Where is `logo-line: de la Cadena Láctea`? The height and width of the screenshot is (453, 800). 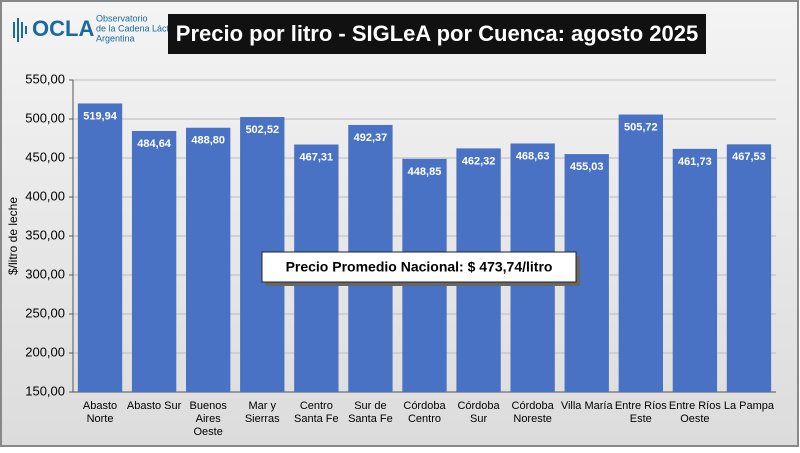
logo-line: de la Cadena Láctea is located at coordinates (137, 28).